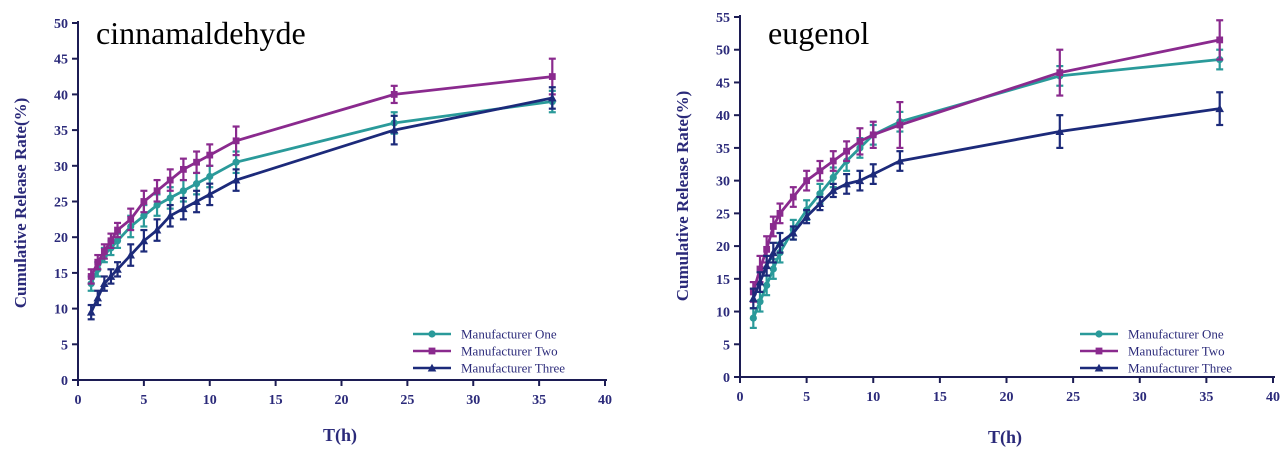 The height and width of the screenshot is (450, 1287). Describe the element at coordinates (509, 351) in the screenshot. I see `legend-label: Manufacturer Two` at that location.